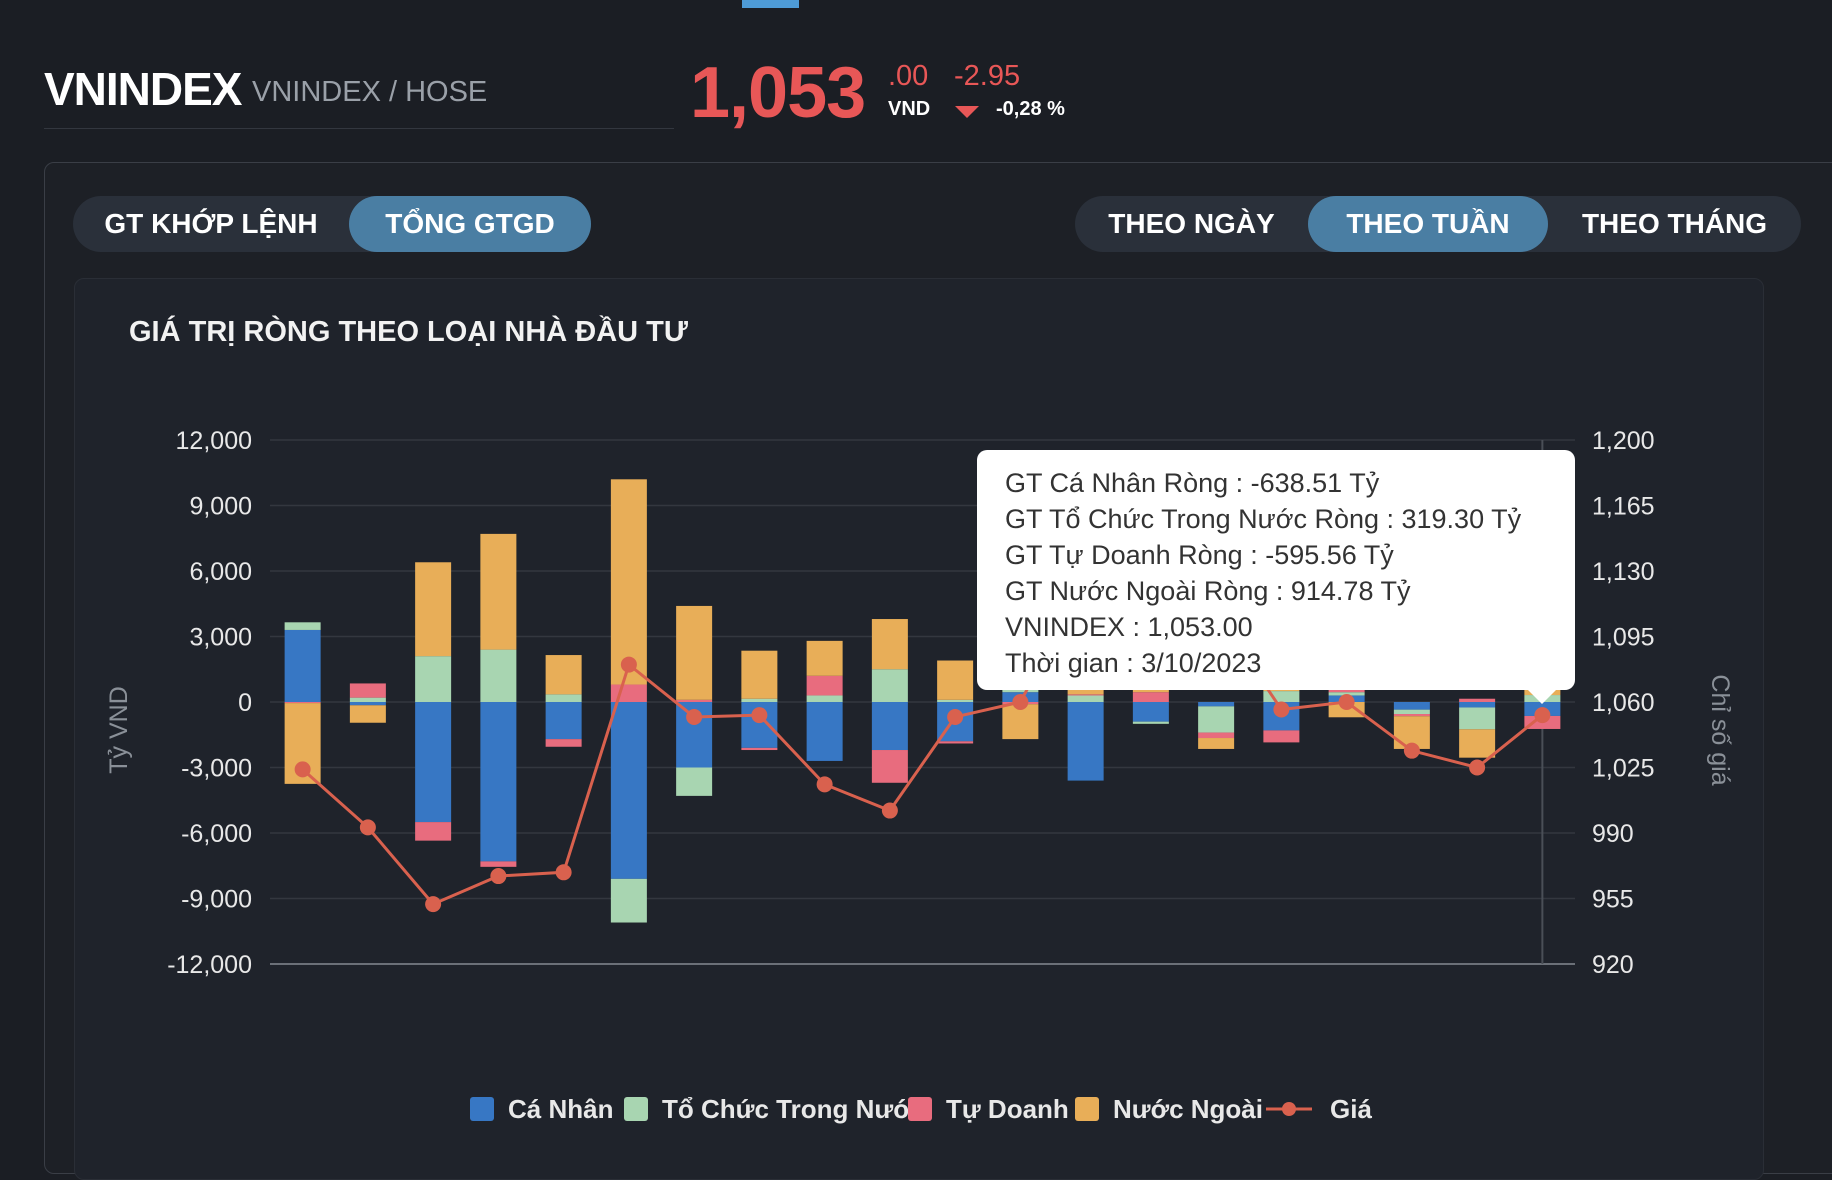 This screenshot has width=1832, height=1180. I want to click on y2-axis-title: Chỉ số giá, so click(1720, 729).